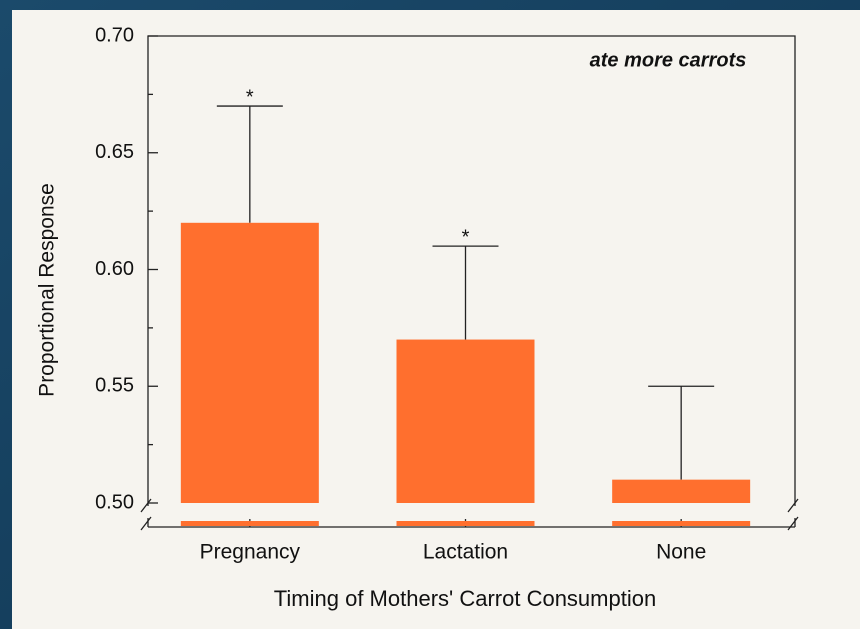 This screenshot has height=629, width=860. Describe the element at coordinates (250, 552) in the screenshot. I see `x-tick-label: Pregnancy` at that location.